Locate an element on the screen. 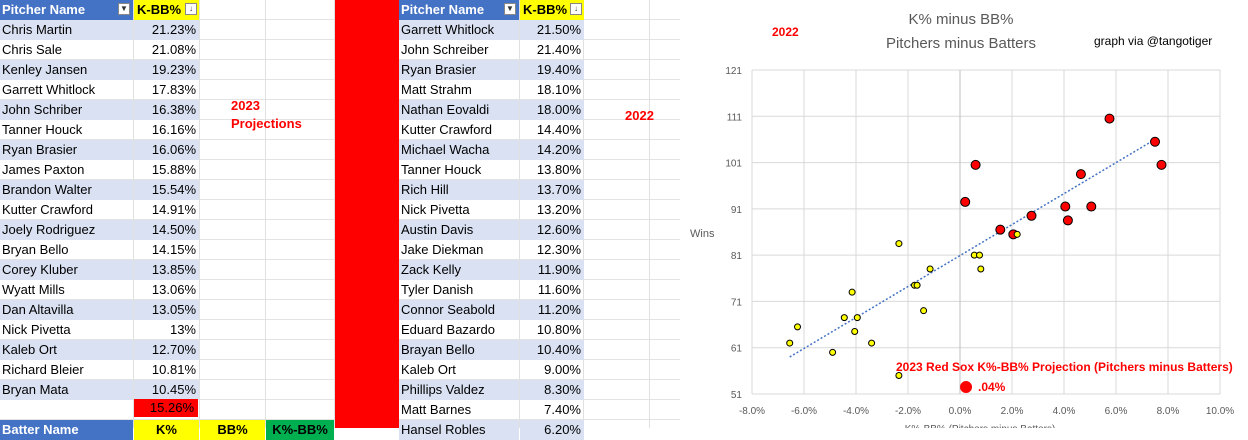 This screenshot has height=440, width=1248. kbb-value-cell: 13.05% is located at coordinates (166, 310).